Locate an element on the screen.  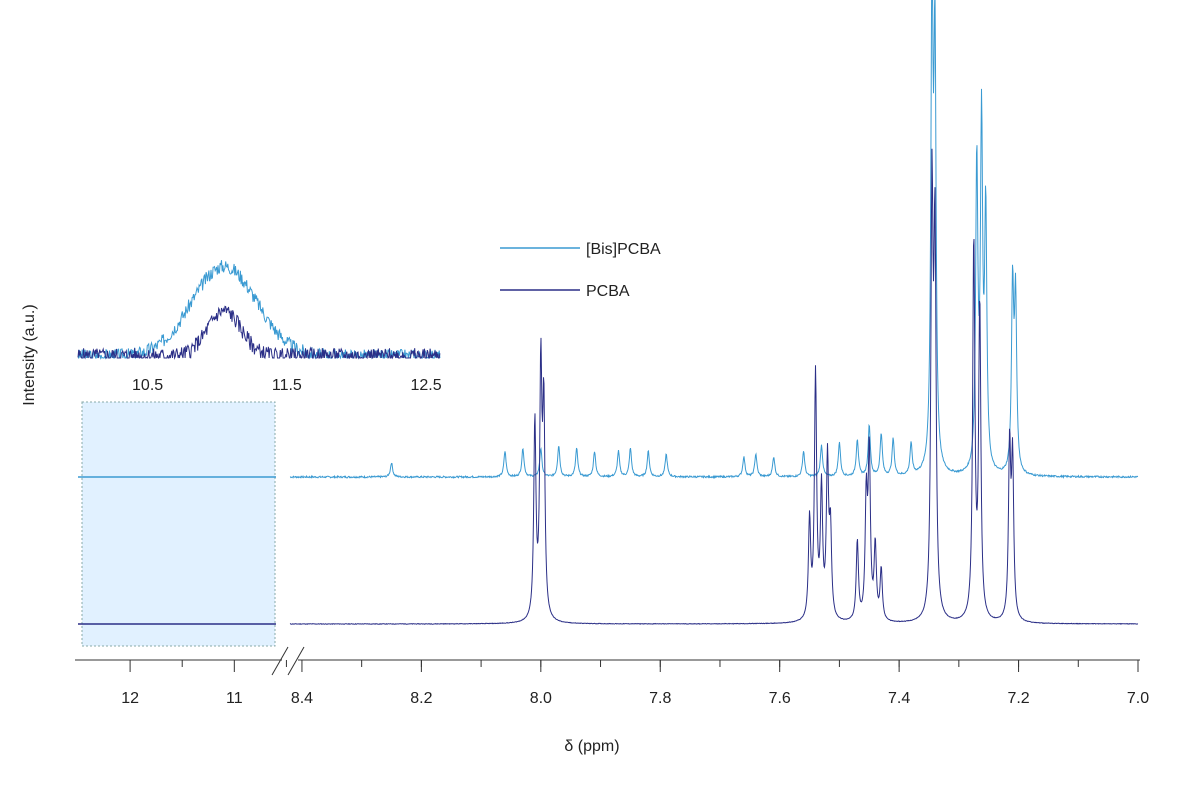
x-axis: 12 11 8.4 8.2 8.0 7.8 7.6 7.4 7.2 7.0 δ (ppm) is located at coordinates (612, 700).